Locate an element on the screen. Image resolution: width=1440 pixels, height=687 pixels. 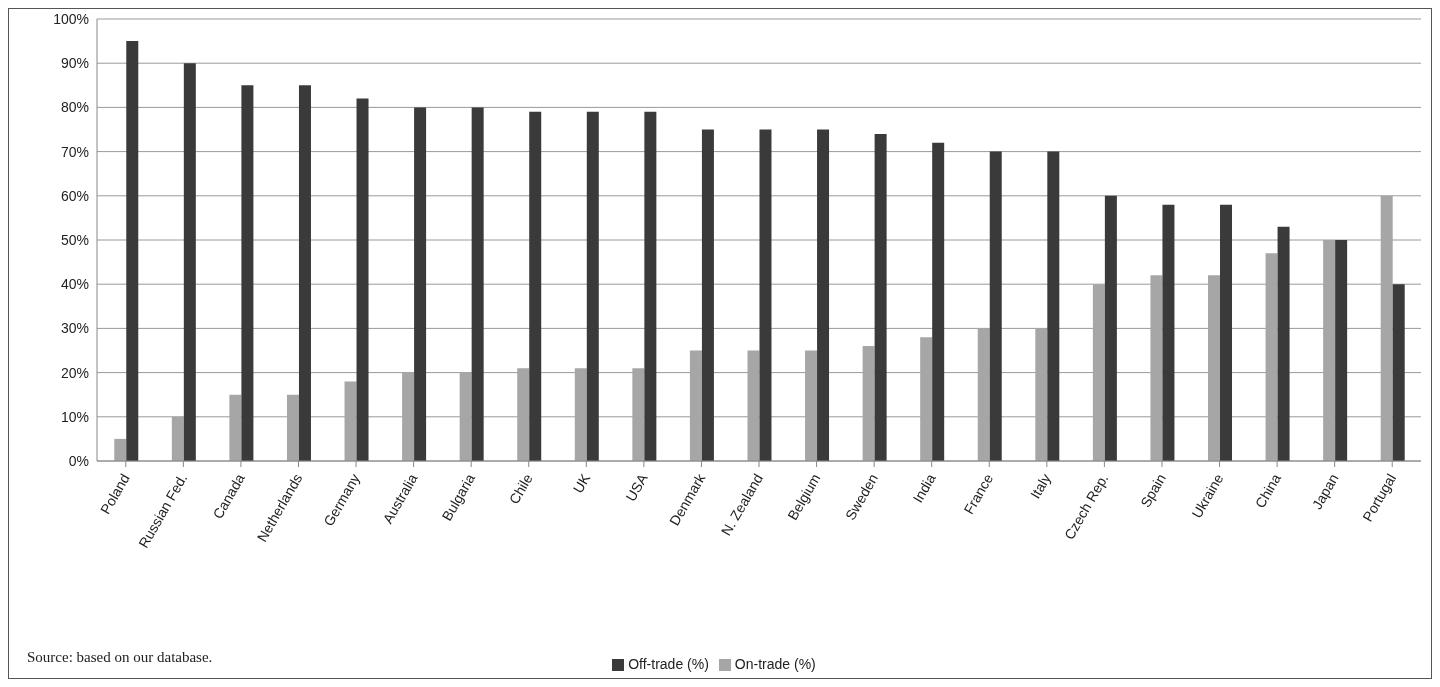
y-tick-label: 20% is located at coordinates (74, 372).